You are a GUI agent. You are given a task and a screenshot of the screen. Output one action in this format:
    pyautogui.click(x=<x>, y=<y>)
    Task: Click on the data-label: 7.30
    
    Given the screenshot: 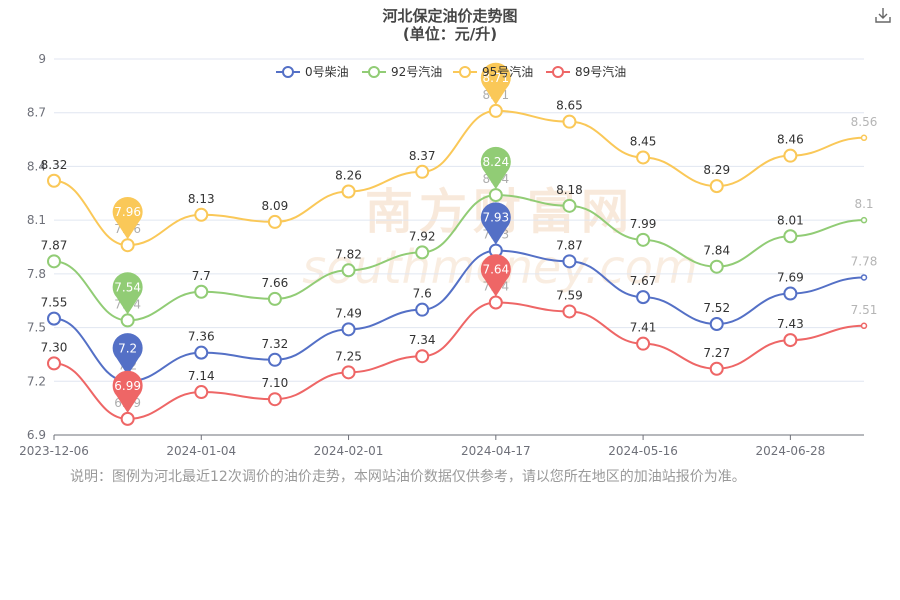 What is the action you would take?
    pyautogui.click(x=54, y=347)
    